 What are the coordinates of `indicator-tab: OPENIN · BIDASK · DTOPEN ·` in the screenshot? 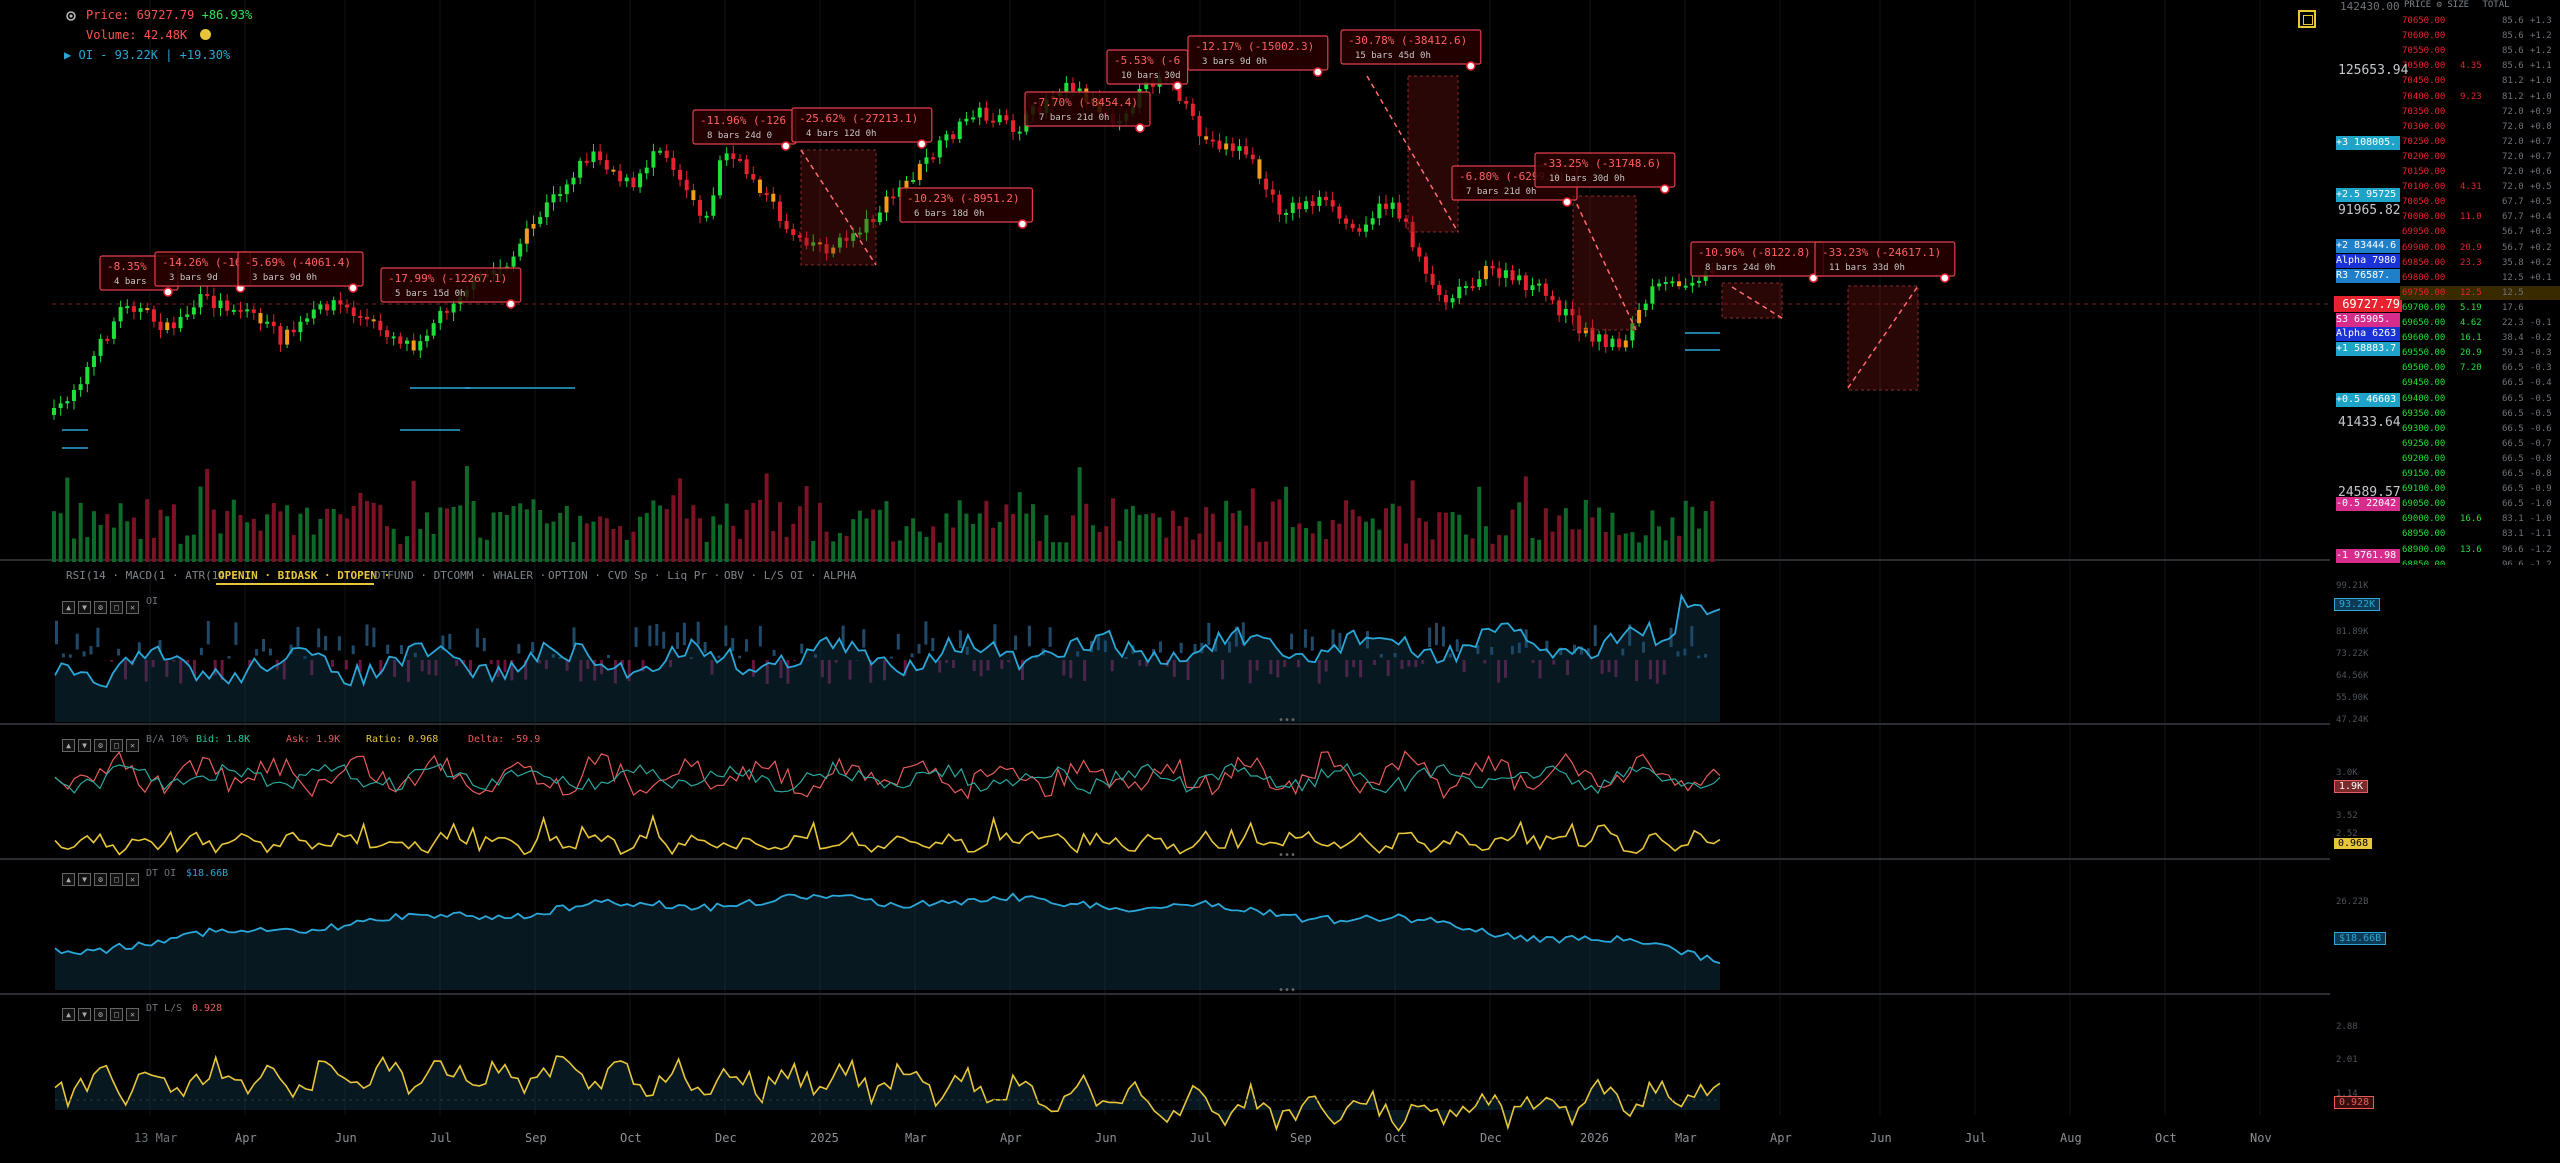 It's located at (304, 575).